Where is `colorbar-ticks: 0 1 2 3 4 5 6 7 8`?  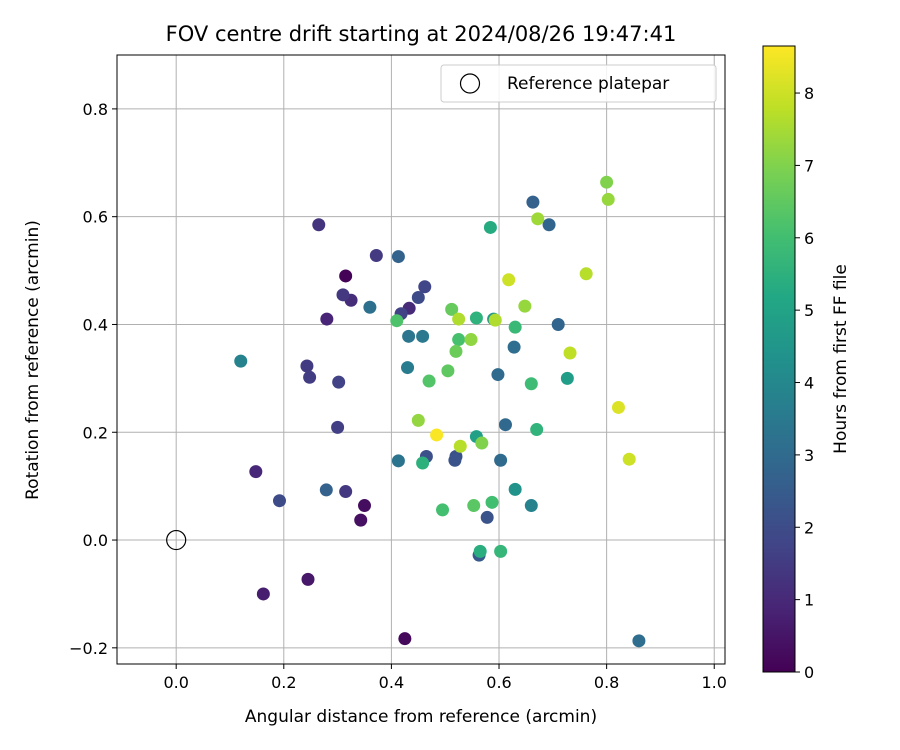
colorbar-ticks: 0 1 2 3 4 5 6 7 8 is located at coordinates (804, 383).